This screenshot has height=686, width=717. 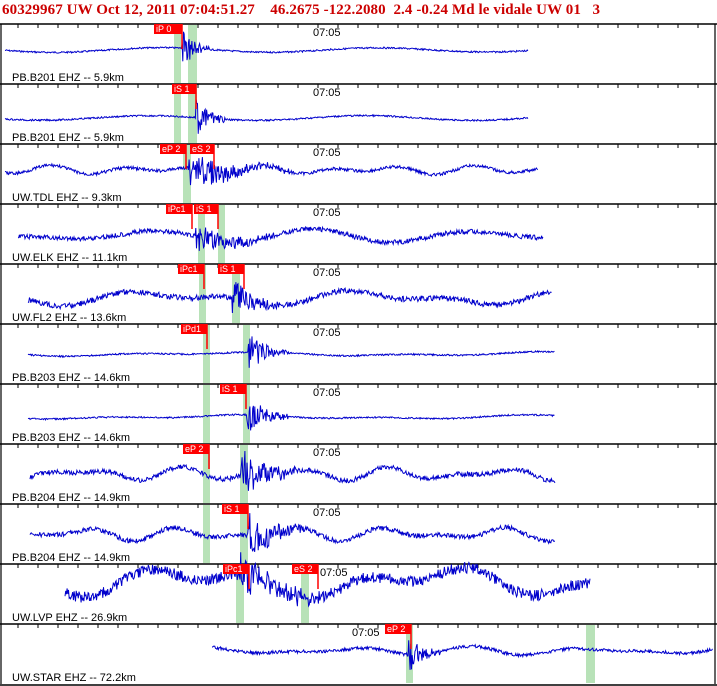 What do you see at coordinates (69, 318) in the screenshot?
I see `station-label: UW.FL2 EHZ -- 13.6km` at bounding box center [69, 318].